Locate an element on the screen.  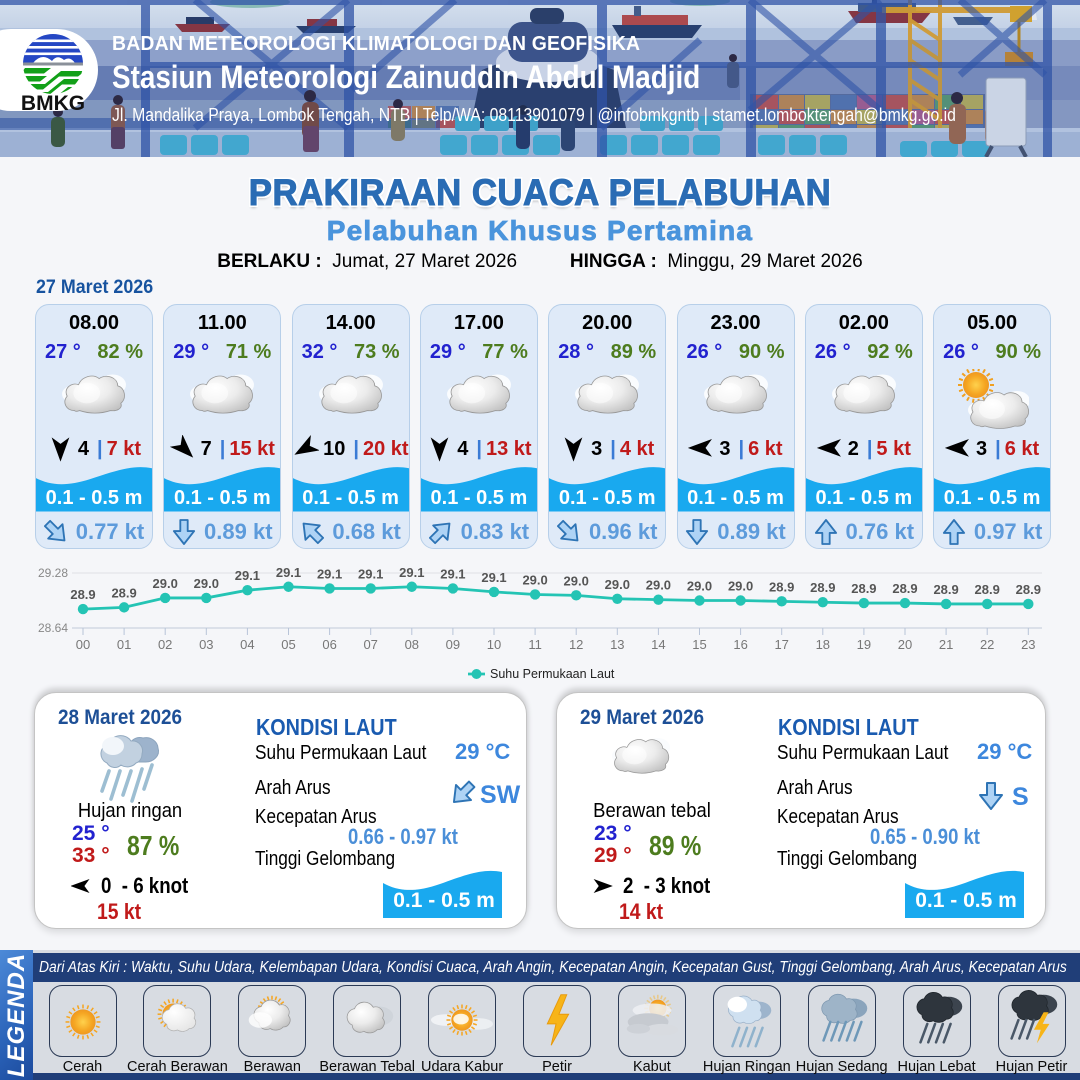
svg-text: 17 is located at coordinates (781, 644).